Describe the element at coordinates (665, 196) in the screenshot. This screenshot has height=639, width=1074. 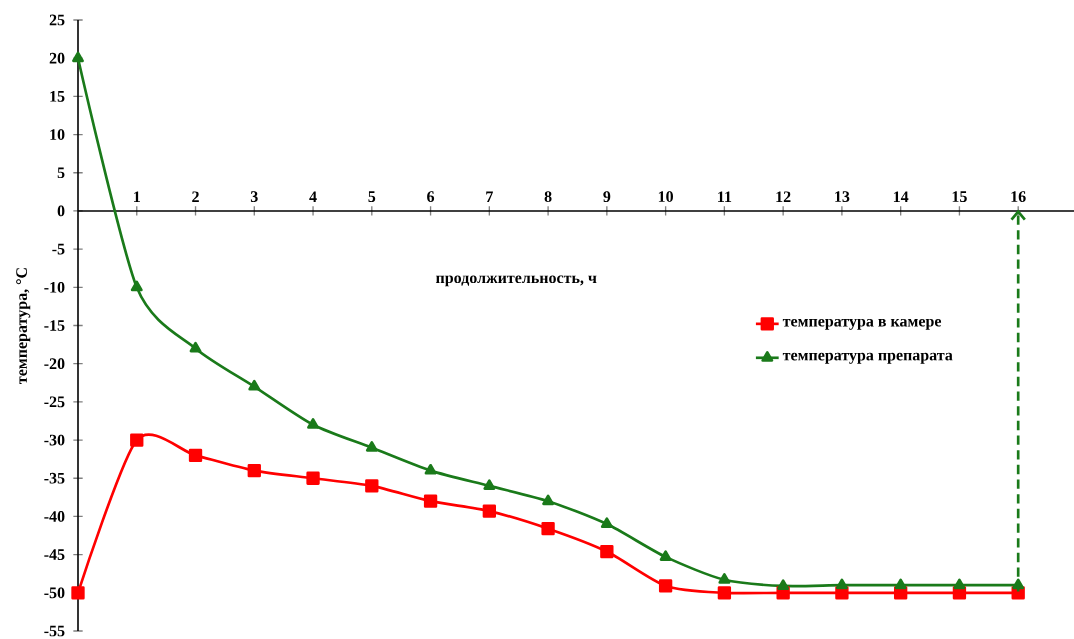
I see `x-tick-label: 10` at that location.